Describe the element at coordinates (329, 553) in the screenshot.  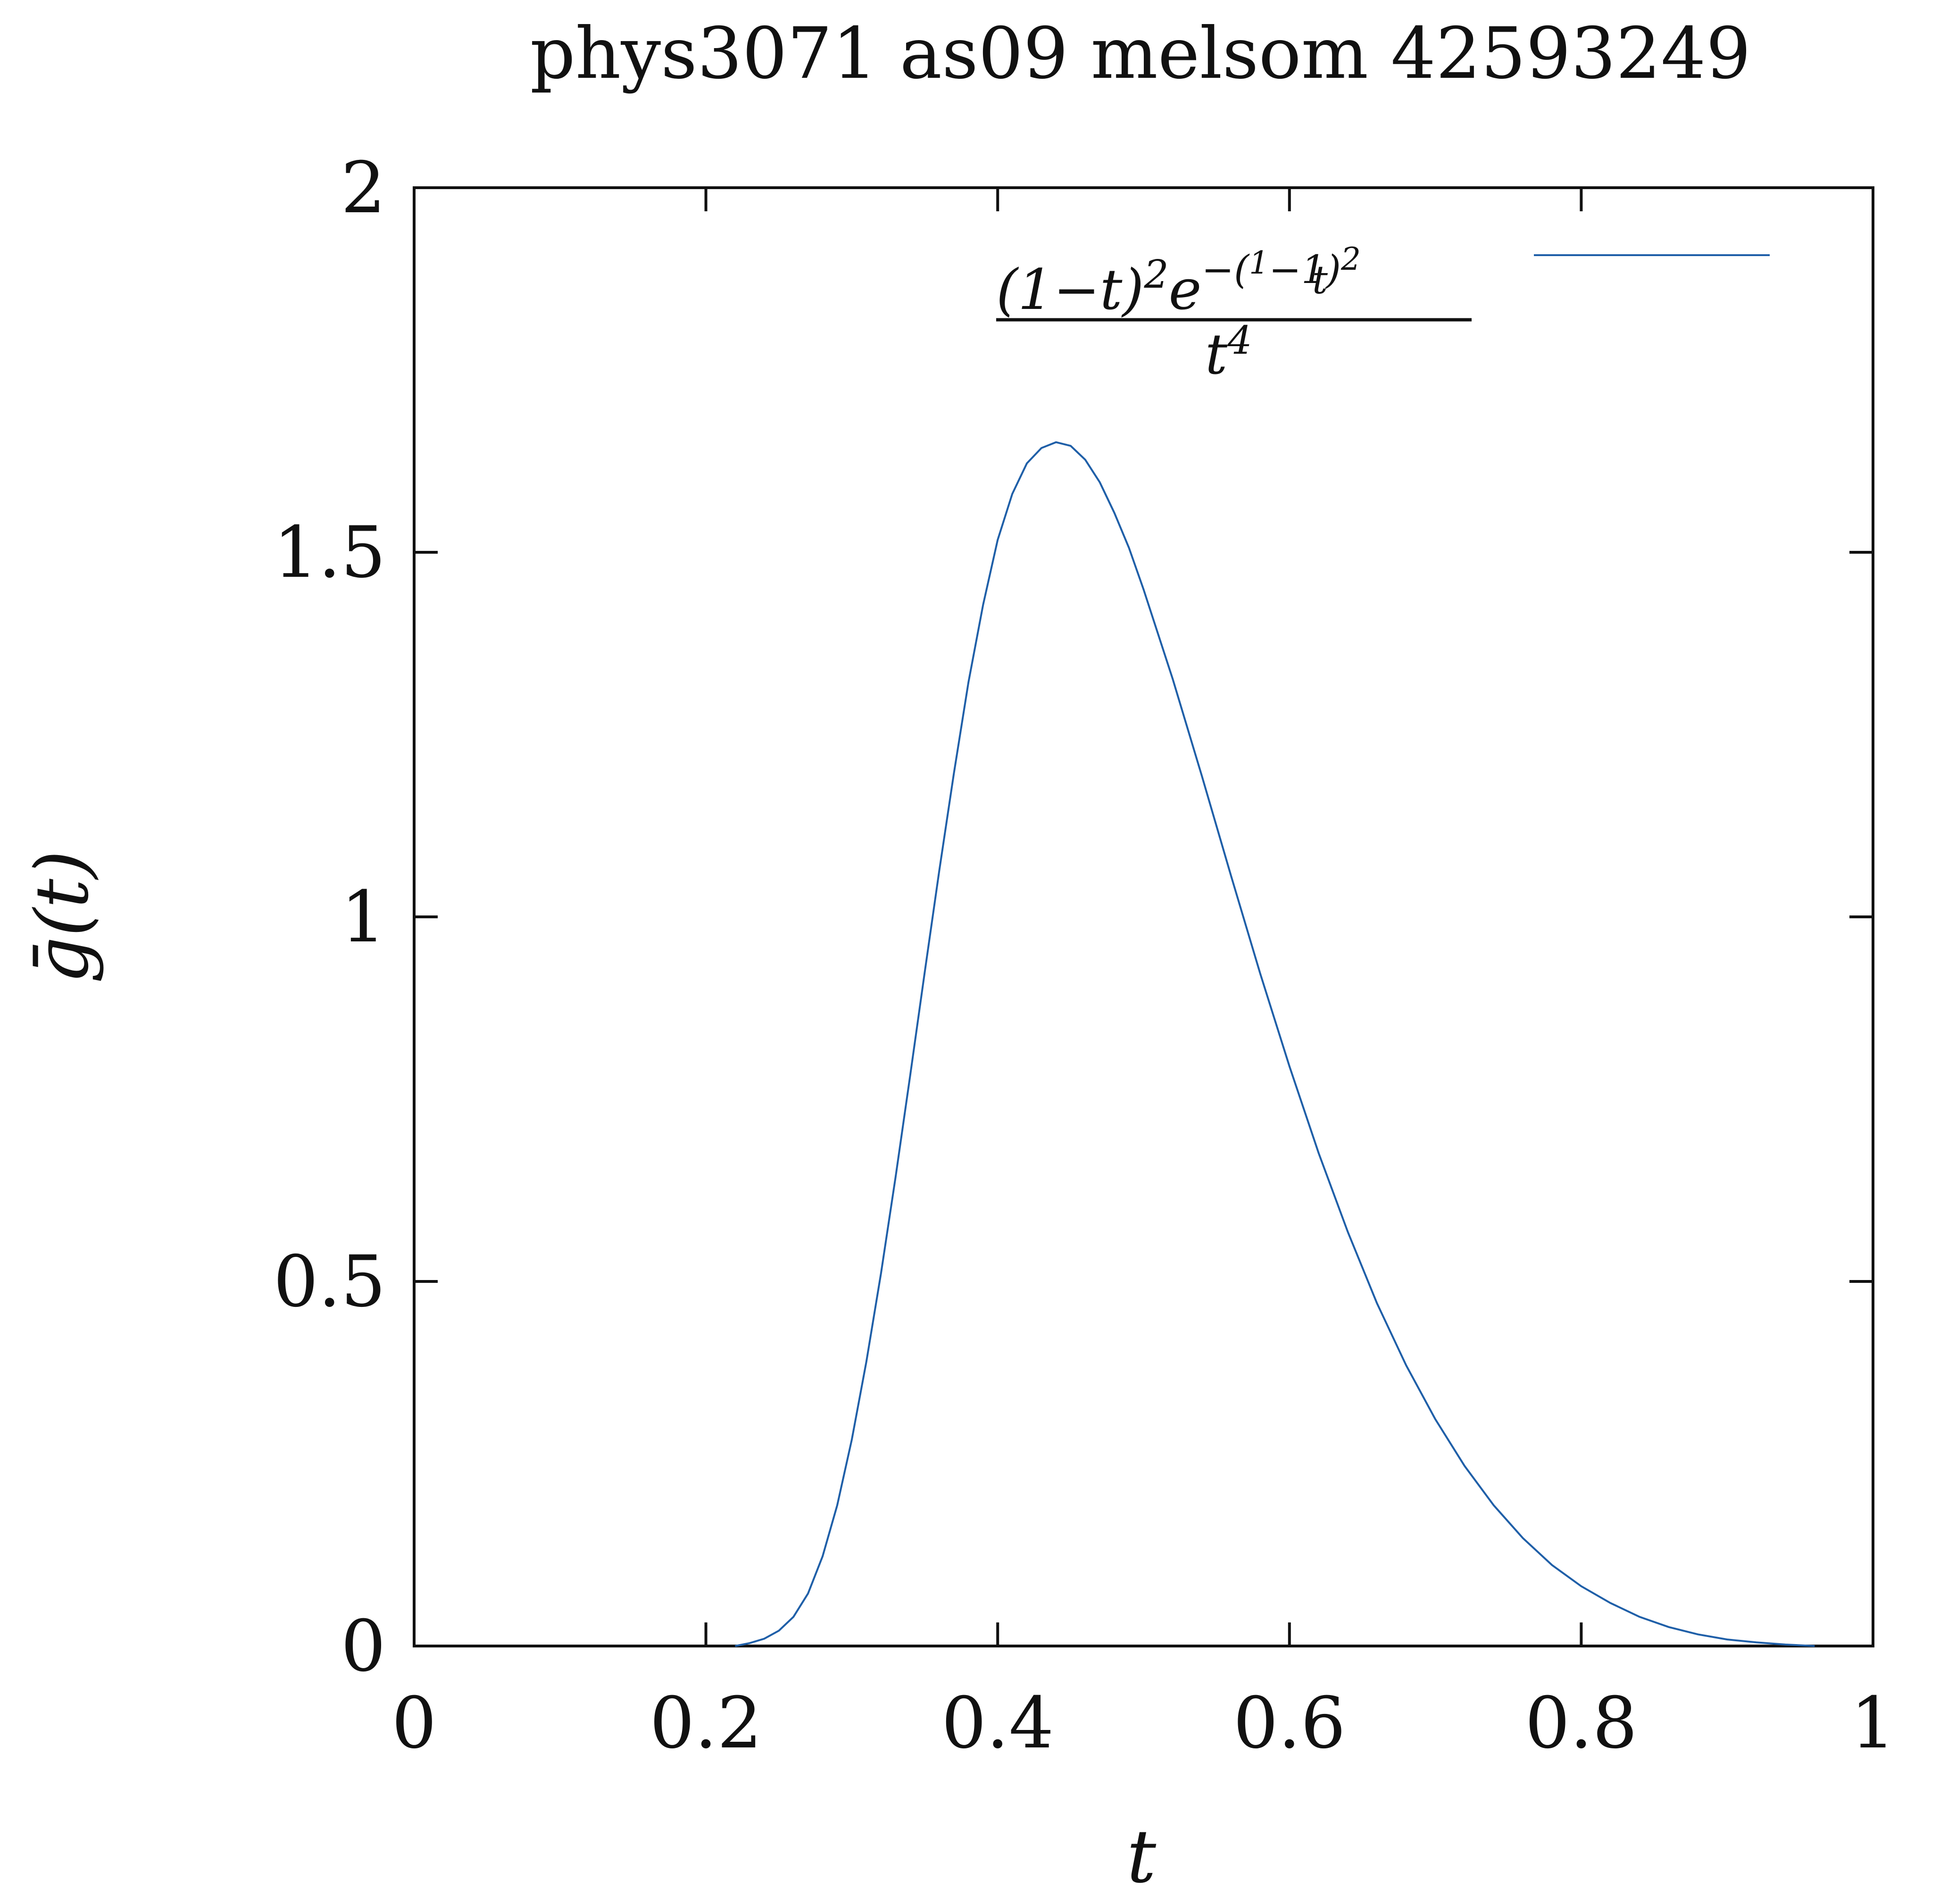
I see `y-tick-label: 1.5` at that location.